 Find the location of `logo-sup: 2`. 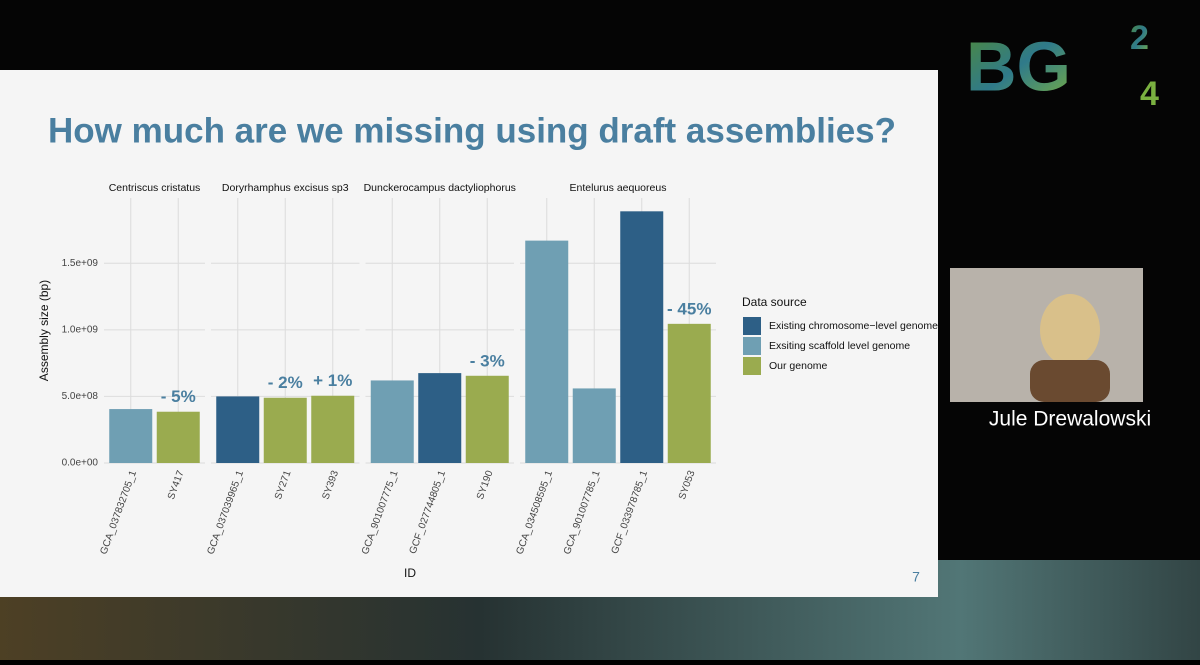

logo-sup: 2 is located at coordinates (1139, 38).